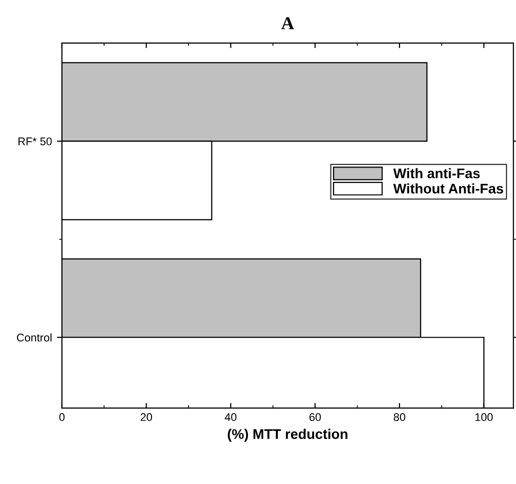 The height and width of the screenshot is (484, 516). Describe the element at coordinates (62, 417) in the screenshot. I see `x-tick-label: 0` at that location.